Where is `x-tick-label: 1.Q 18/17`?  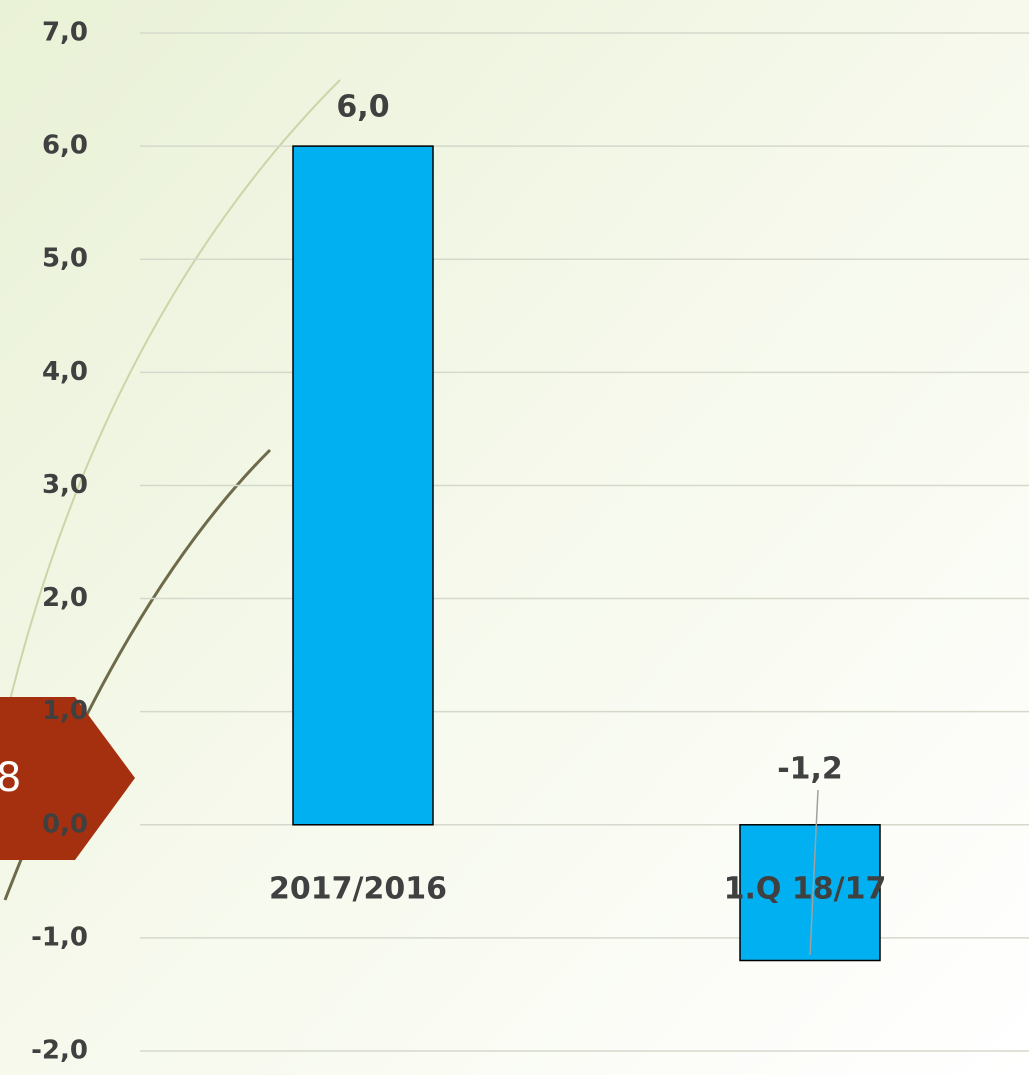 x-tick-label: 1.Q 18/17 is located at coordinates (805, 888).